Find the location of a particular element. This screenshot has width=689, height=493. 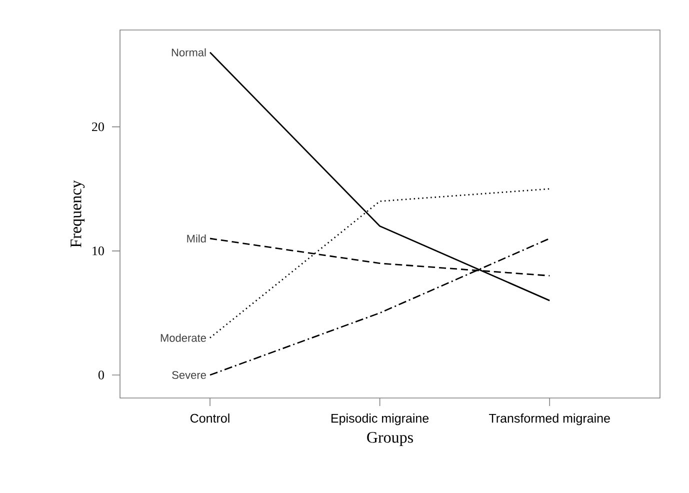

y-tick-label: 20 is located at coordinates (98, 127).